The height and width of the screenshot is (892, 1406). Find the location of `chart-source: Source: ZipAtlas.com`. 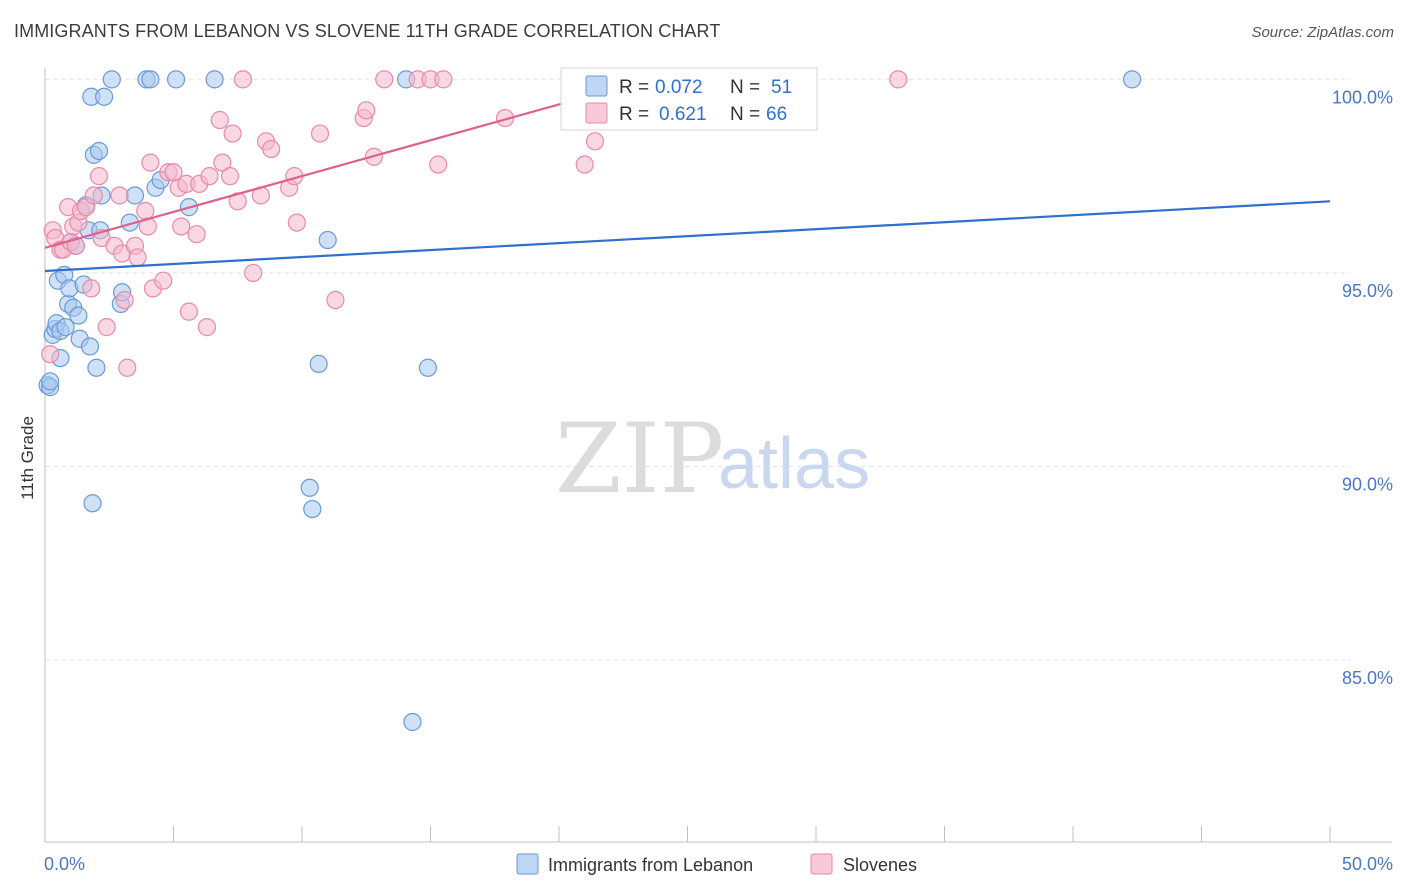

chart-source: Source: ZipAtlas.com is located at coordinates (1322, 32).